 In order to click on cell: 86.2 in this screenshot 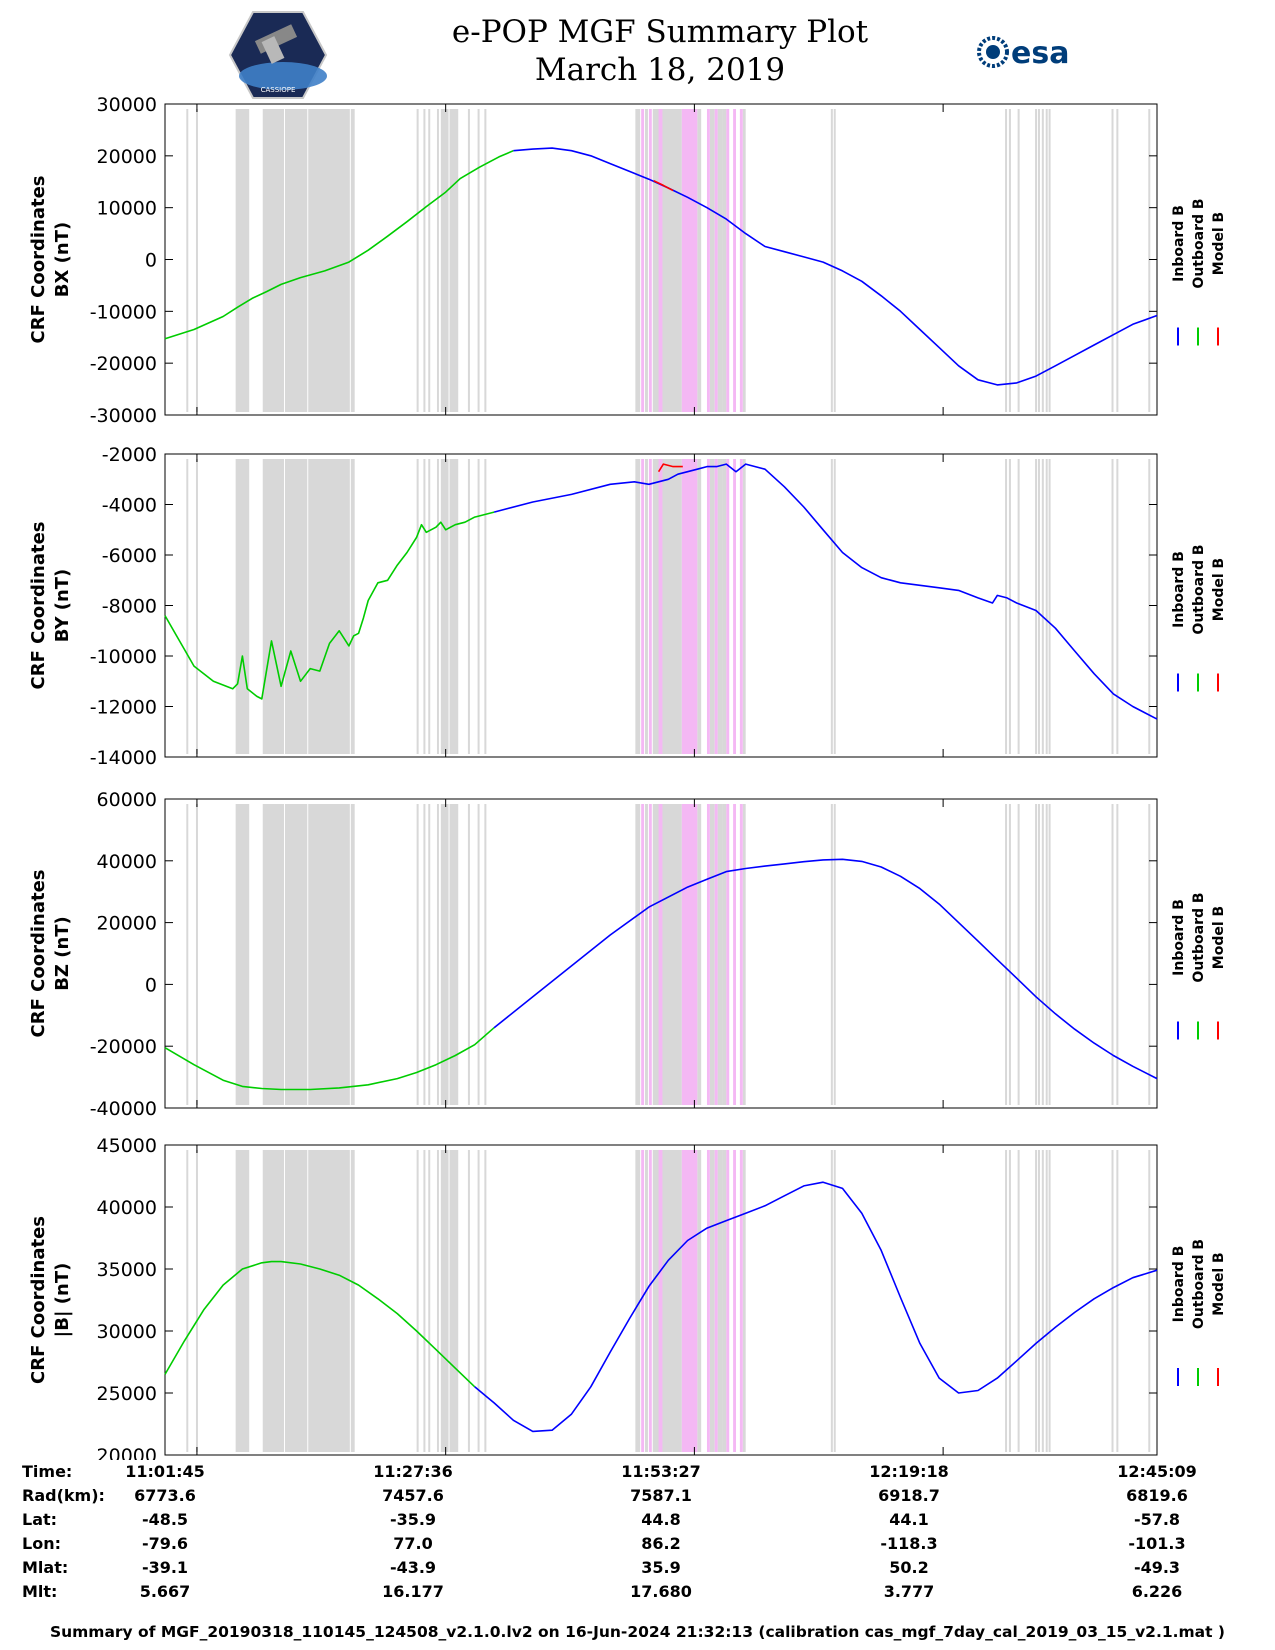, I will do `click(661, 1543)`.